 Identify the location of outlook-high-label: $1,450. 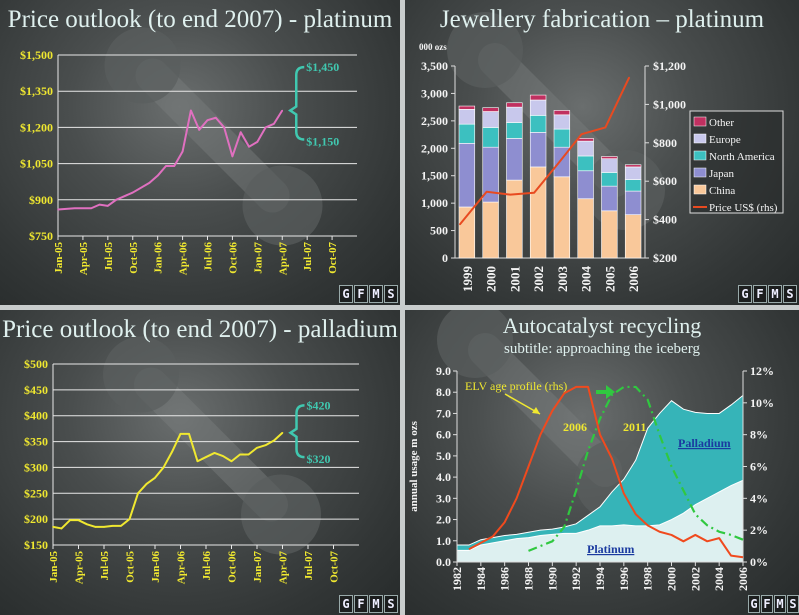
(322, 67).